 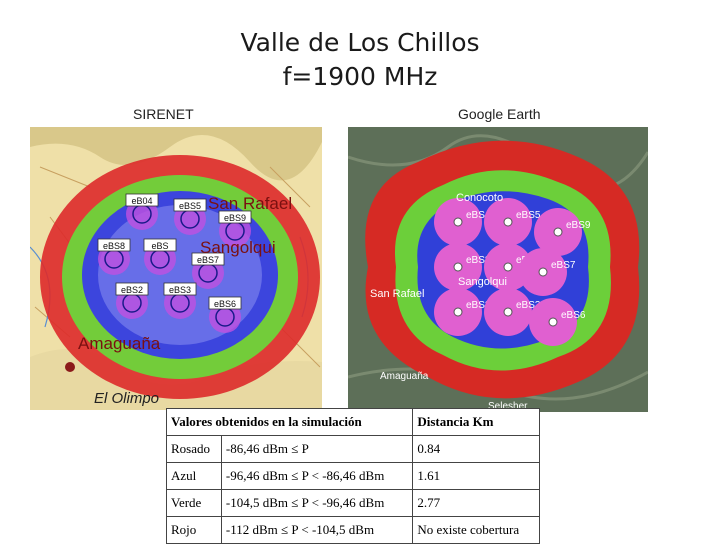 What do you see at coordinates (317, 503) in the screenshot?
I see `power-range: -104,5 dBm ≤ P < -96,46 dBm` at bounding box center [317, 503].